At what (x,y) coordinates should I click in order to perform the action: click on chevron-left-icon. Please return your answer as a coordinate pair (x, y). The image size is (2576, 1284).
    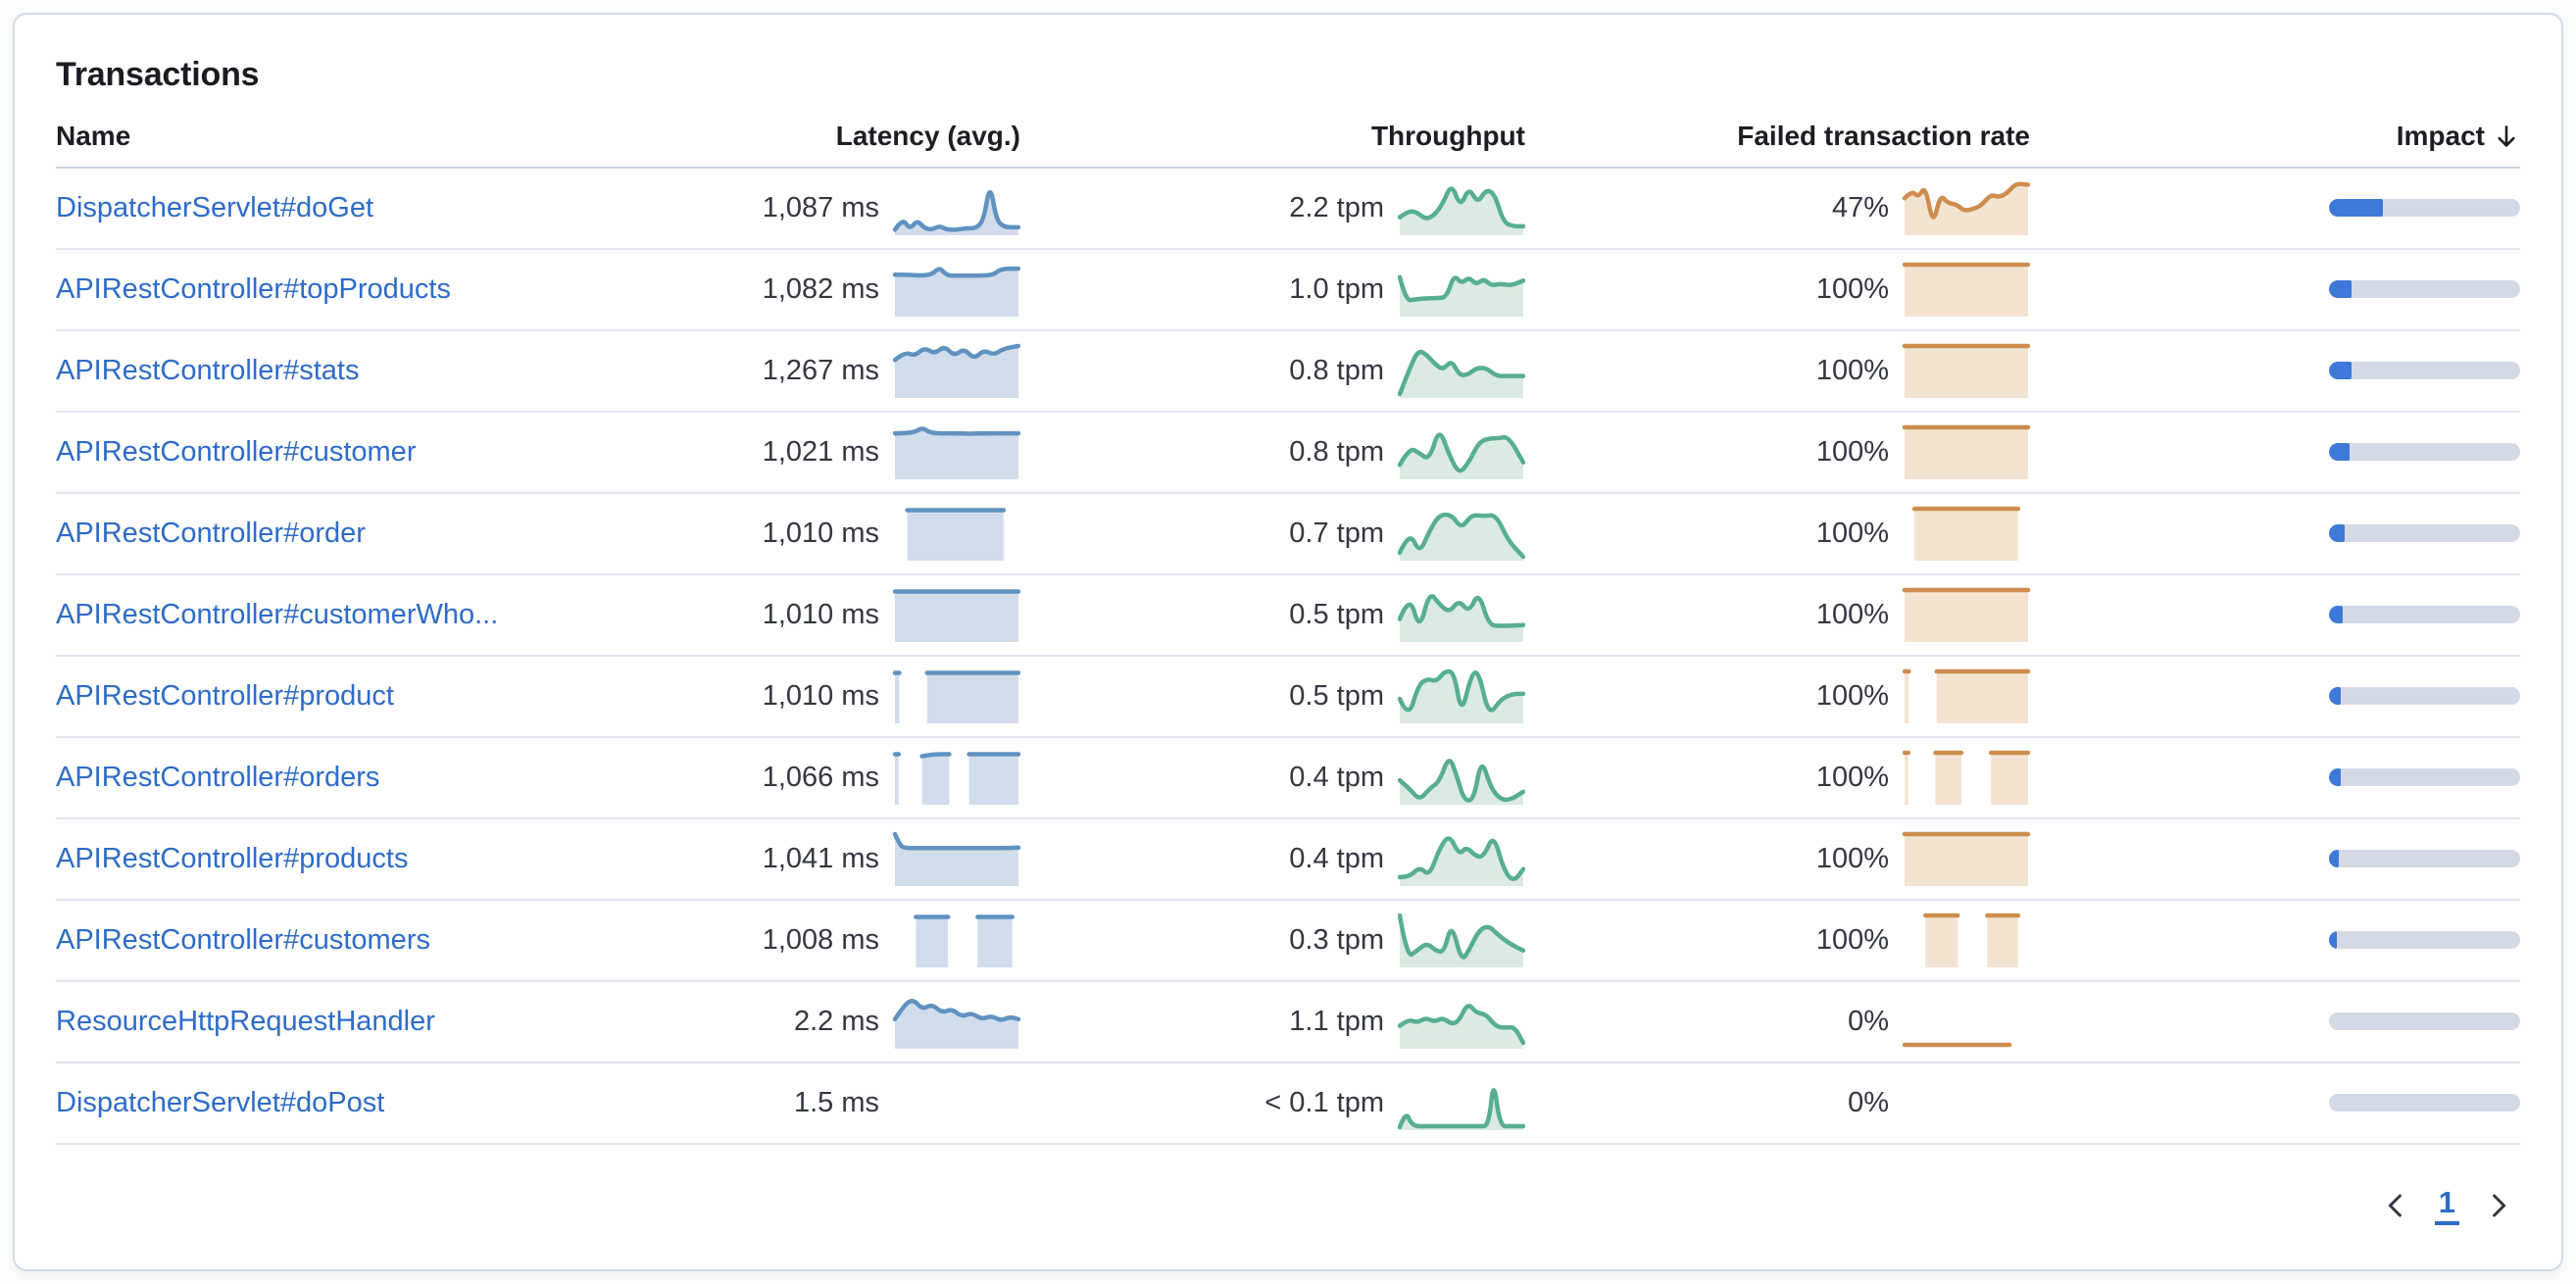
    Looking at the image, I should click on (2395, 1205).